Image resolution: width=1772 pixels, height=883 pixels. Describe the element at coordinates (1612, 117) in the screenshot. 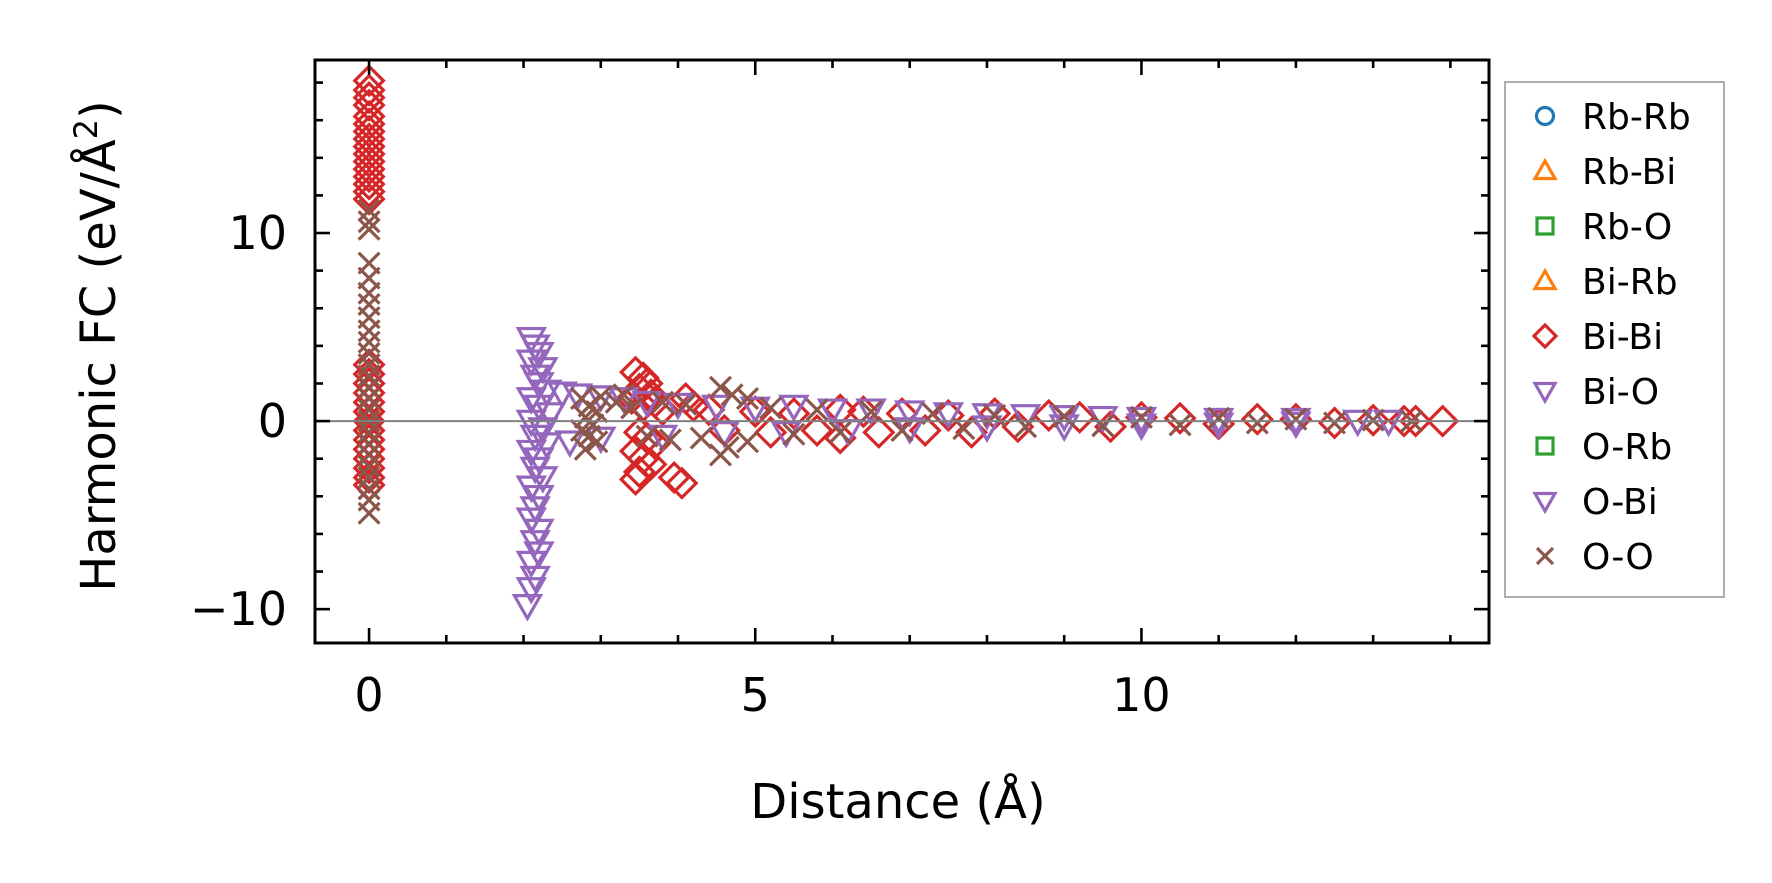

I see `legend-entry: Rb-Rb` at that location.